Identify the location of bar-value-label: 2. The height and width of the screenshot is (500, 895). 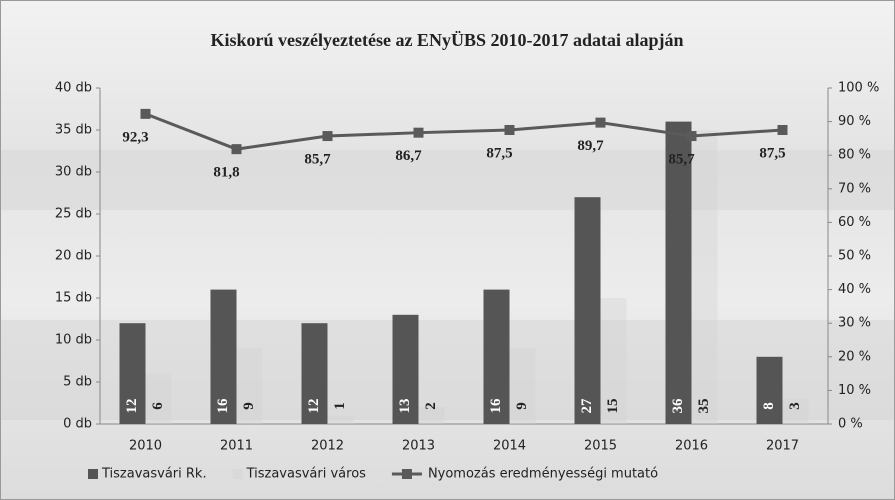
(431, 406).